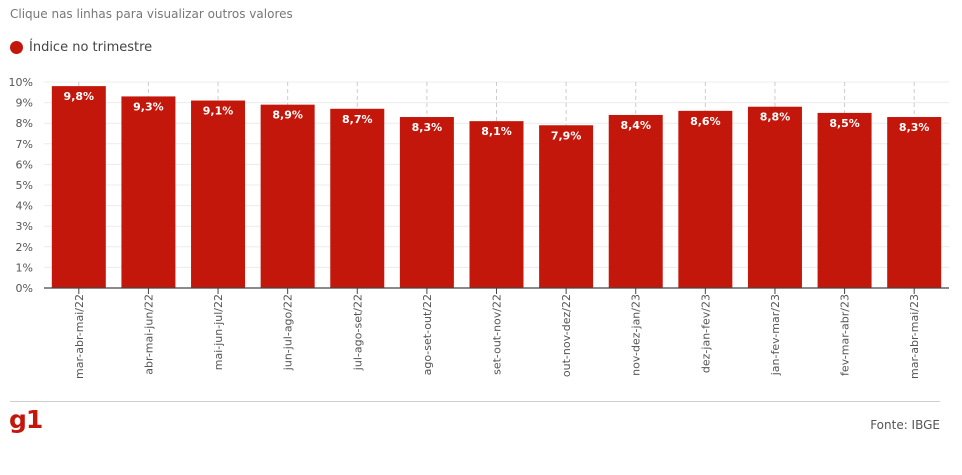  I want to click on x-tick-label: abr-mai-jun/22, so click(148, 334).